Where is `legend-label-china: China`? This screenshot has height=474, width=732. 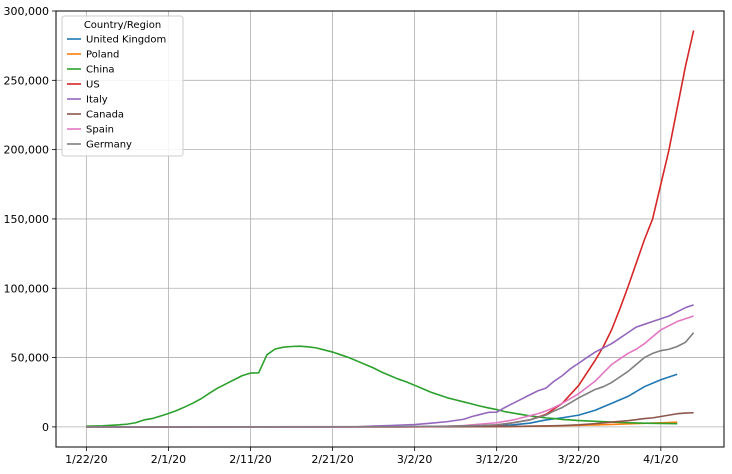
legend-label-china: China is located at coordinates (100, 70).